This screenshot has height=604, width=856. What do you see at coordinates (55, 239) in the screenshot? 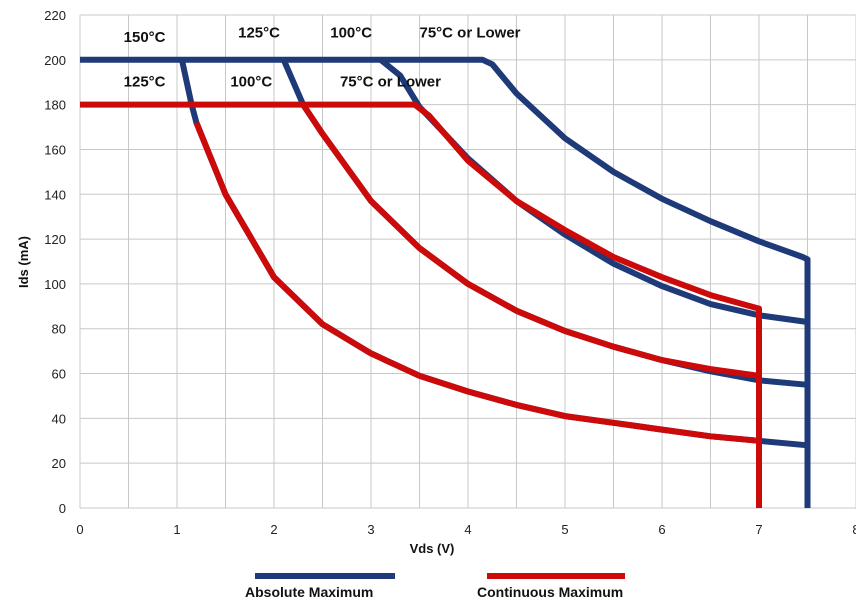
I see `y-tick-label: 120` at bounding box center [55, 239].